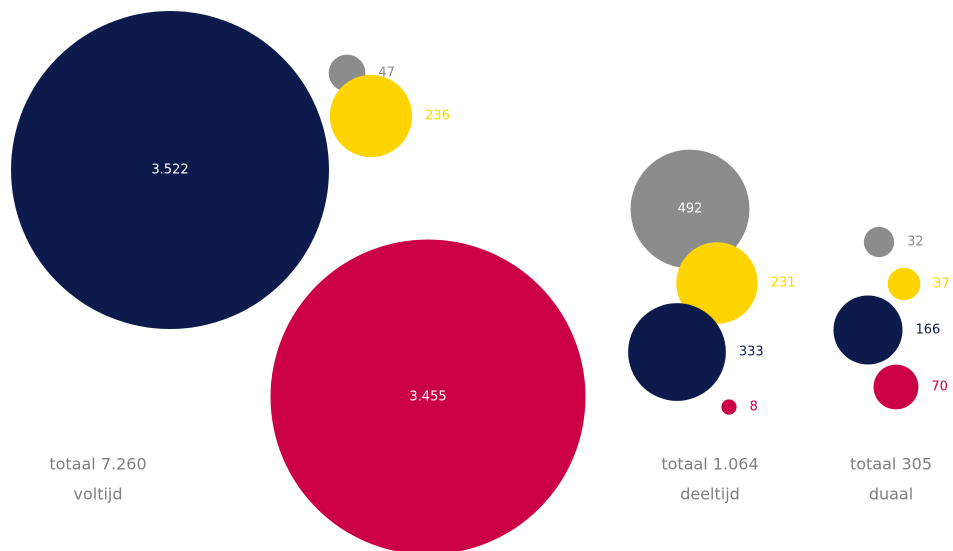 This screenshot has height=551, width=953. Describe the element at coordinates (751, 352) in the screenshot. I see `deeltijd-value-label-navy: 333` at that location.